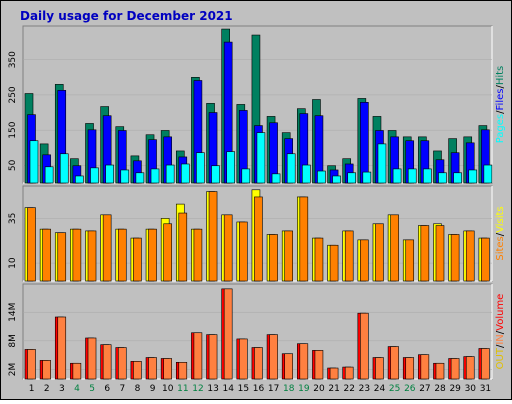 Image resolution: width=512 pixels, height=404 pixels. I want to click on y-tick-label: 14M, so click(13, 312).